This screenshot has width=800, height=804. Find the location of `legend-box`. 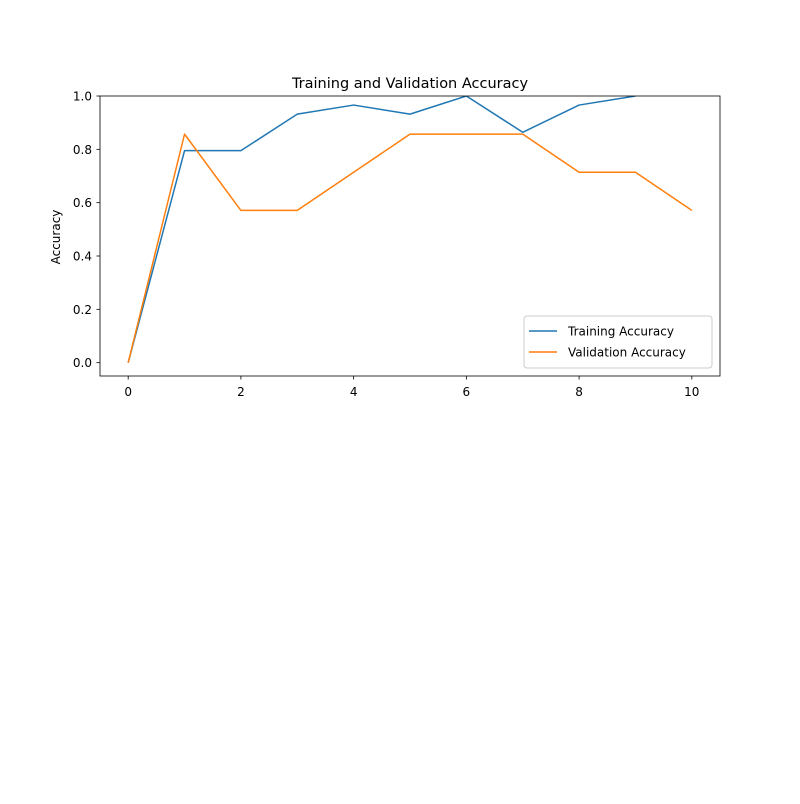

legend-box is located at coordinates (618, 342).